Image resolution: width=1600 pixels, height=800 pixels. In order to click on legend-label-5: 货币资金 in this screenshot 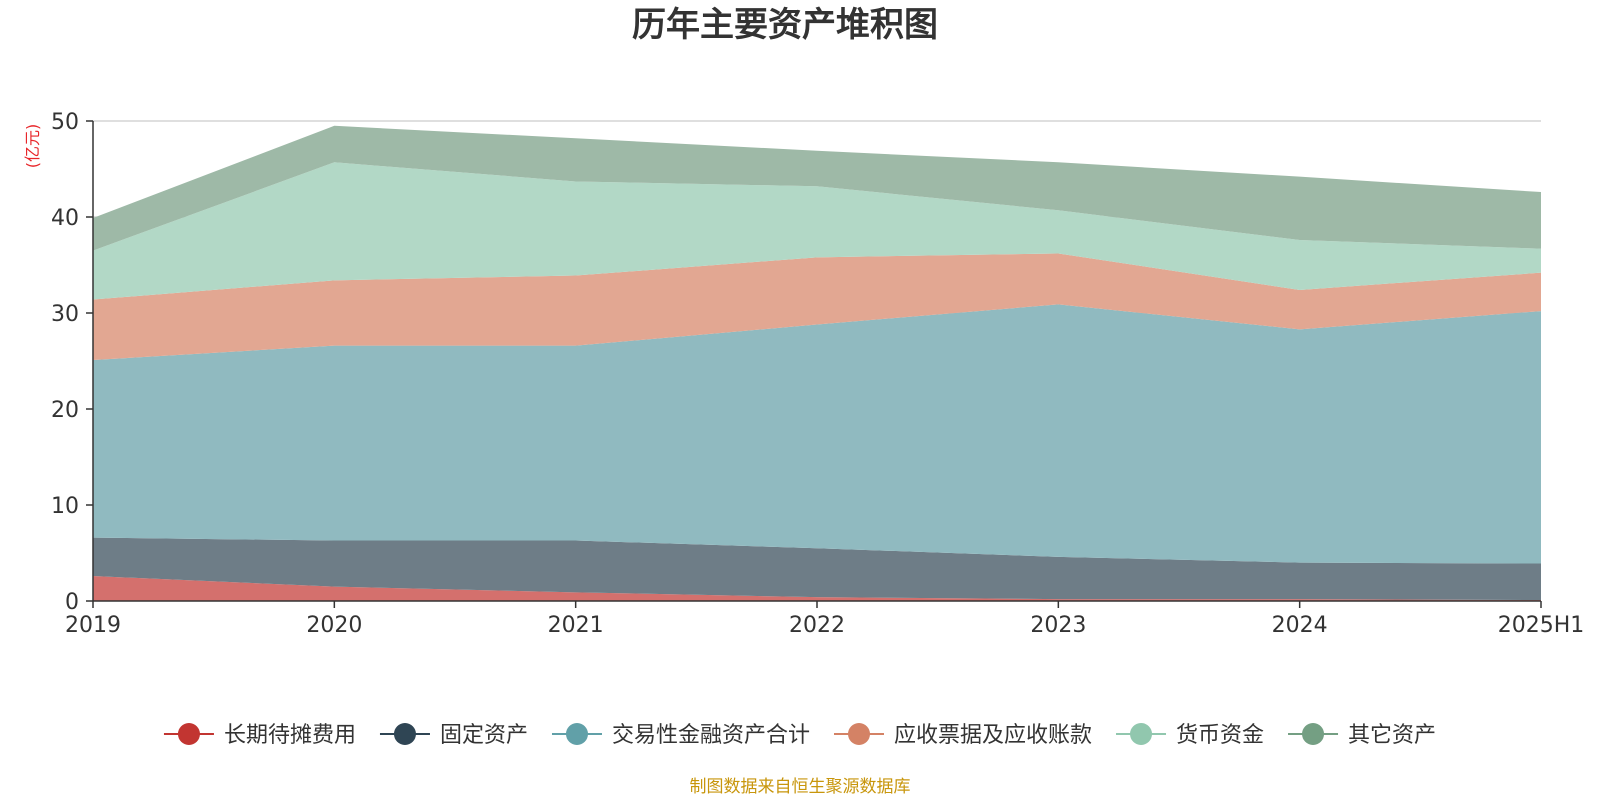, I will do `click(1220, 735)`.